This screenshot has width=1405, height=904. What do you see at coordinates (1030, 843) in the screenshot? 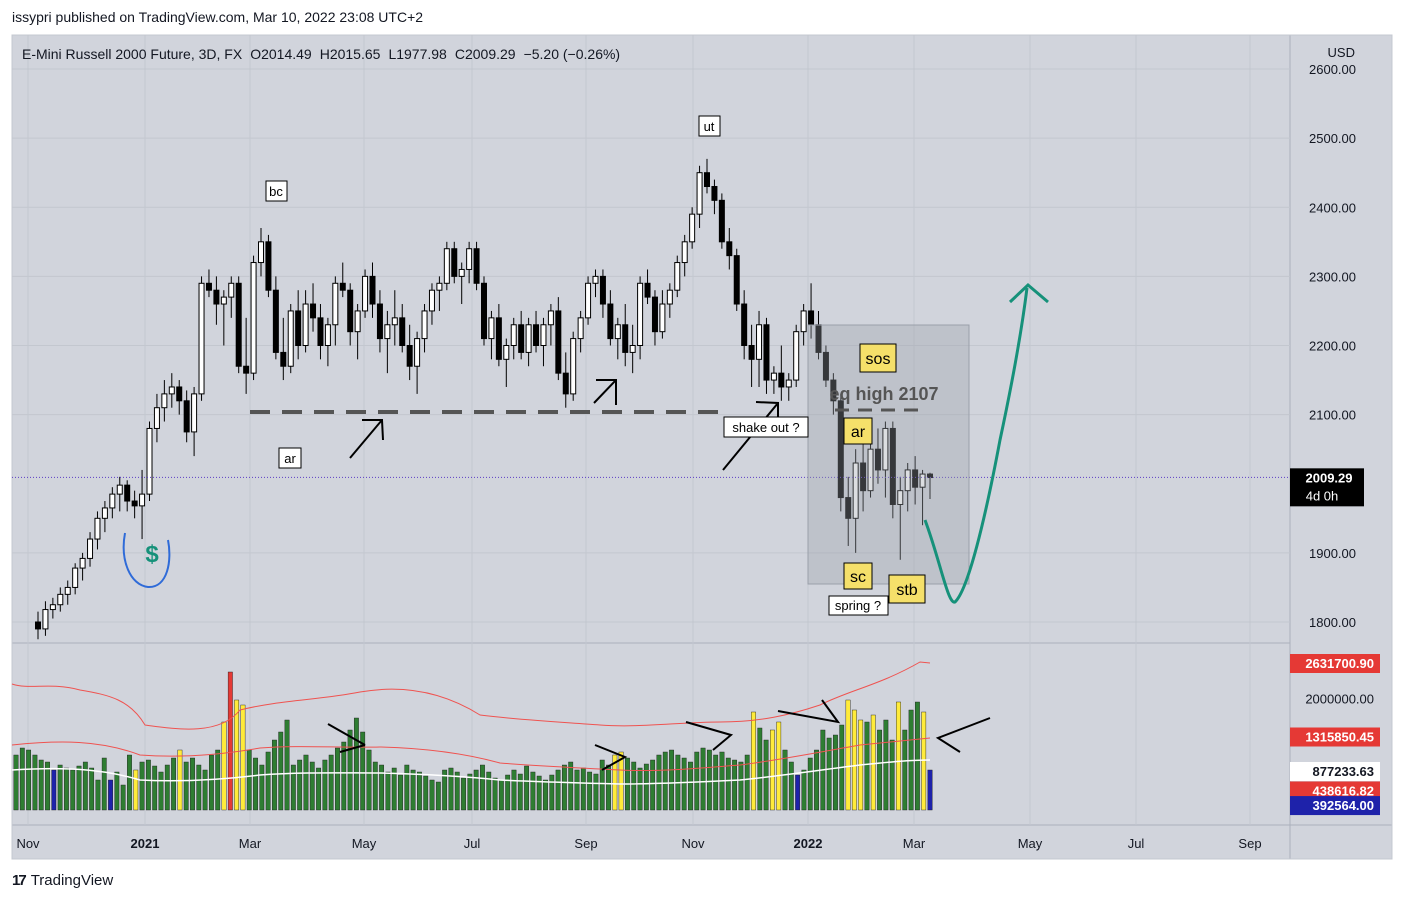
I see `x-tick-label: May` at bounding box center [1030, 843].